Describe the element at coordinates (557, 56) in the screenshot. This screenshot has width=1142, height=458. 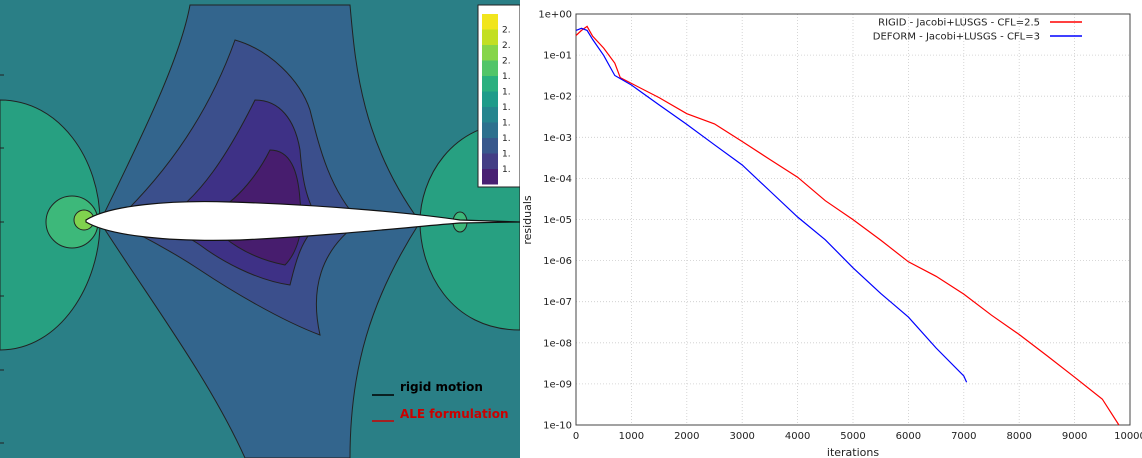
I see `y-tick-label: 1e-01` at that location.